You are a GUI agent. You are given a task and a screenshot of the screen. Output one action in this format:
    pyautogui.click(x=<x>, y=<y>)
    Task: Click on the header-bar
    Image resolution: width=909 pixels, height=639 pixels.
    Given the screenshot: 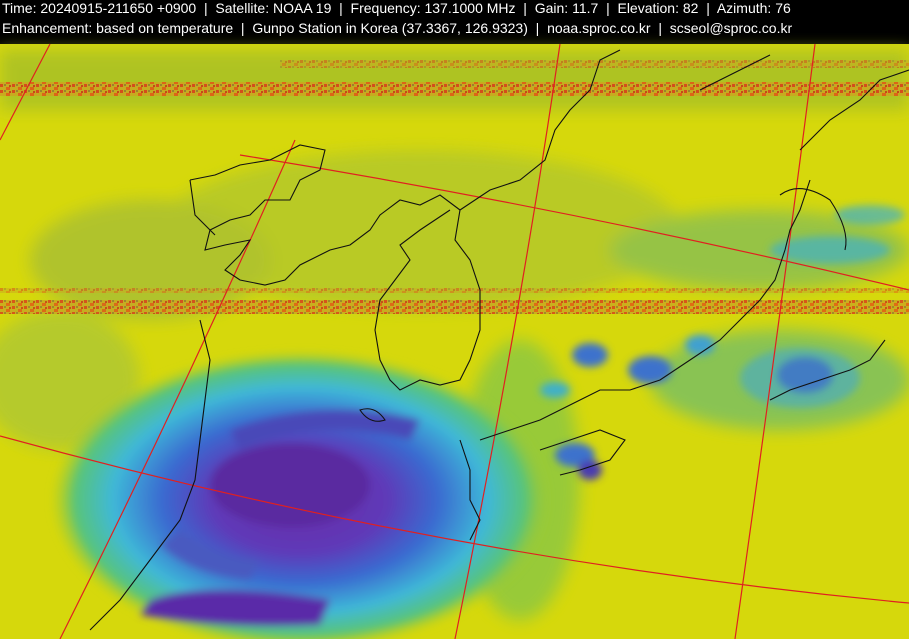 What is the action you would take?
    pyautogui.click(x=454, y=22)
    